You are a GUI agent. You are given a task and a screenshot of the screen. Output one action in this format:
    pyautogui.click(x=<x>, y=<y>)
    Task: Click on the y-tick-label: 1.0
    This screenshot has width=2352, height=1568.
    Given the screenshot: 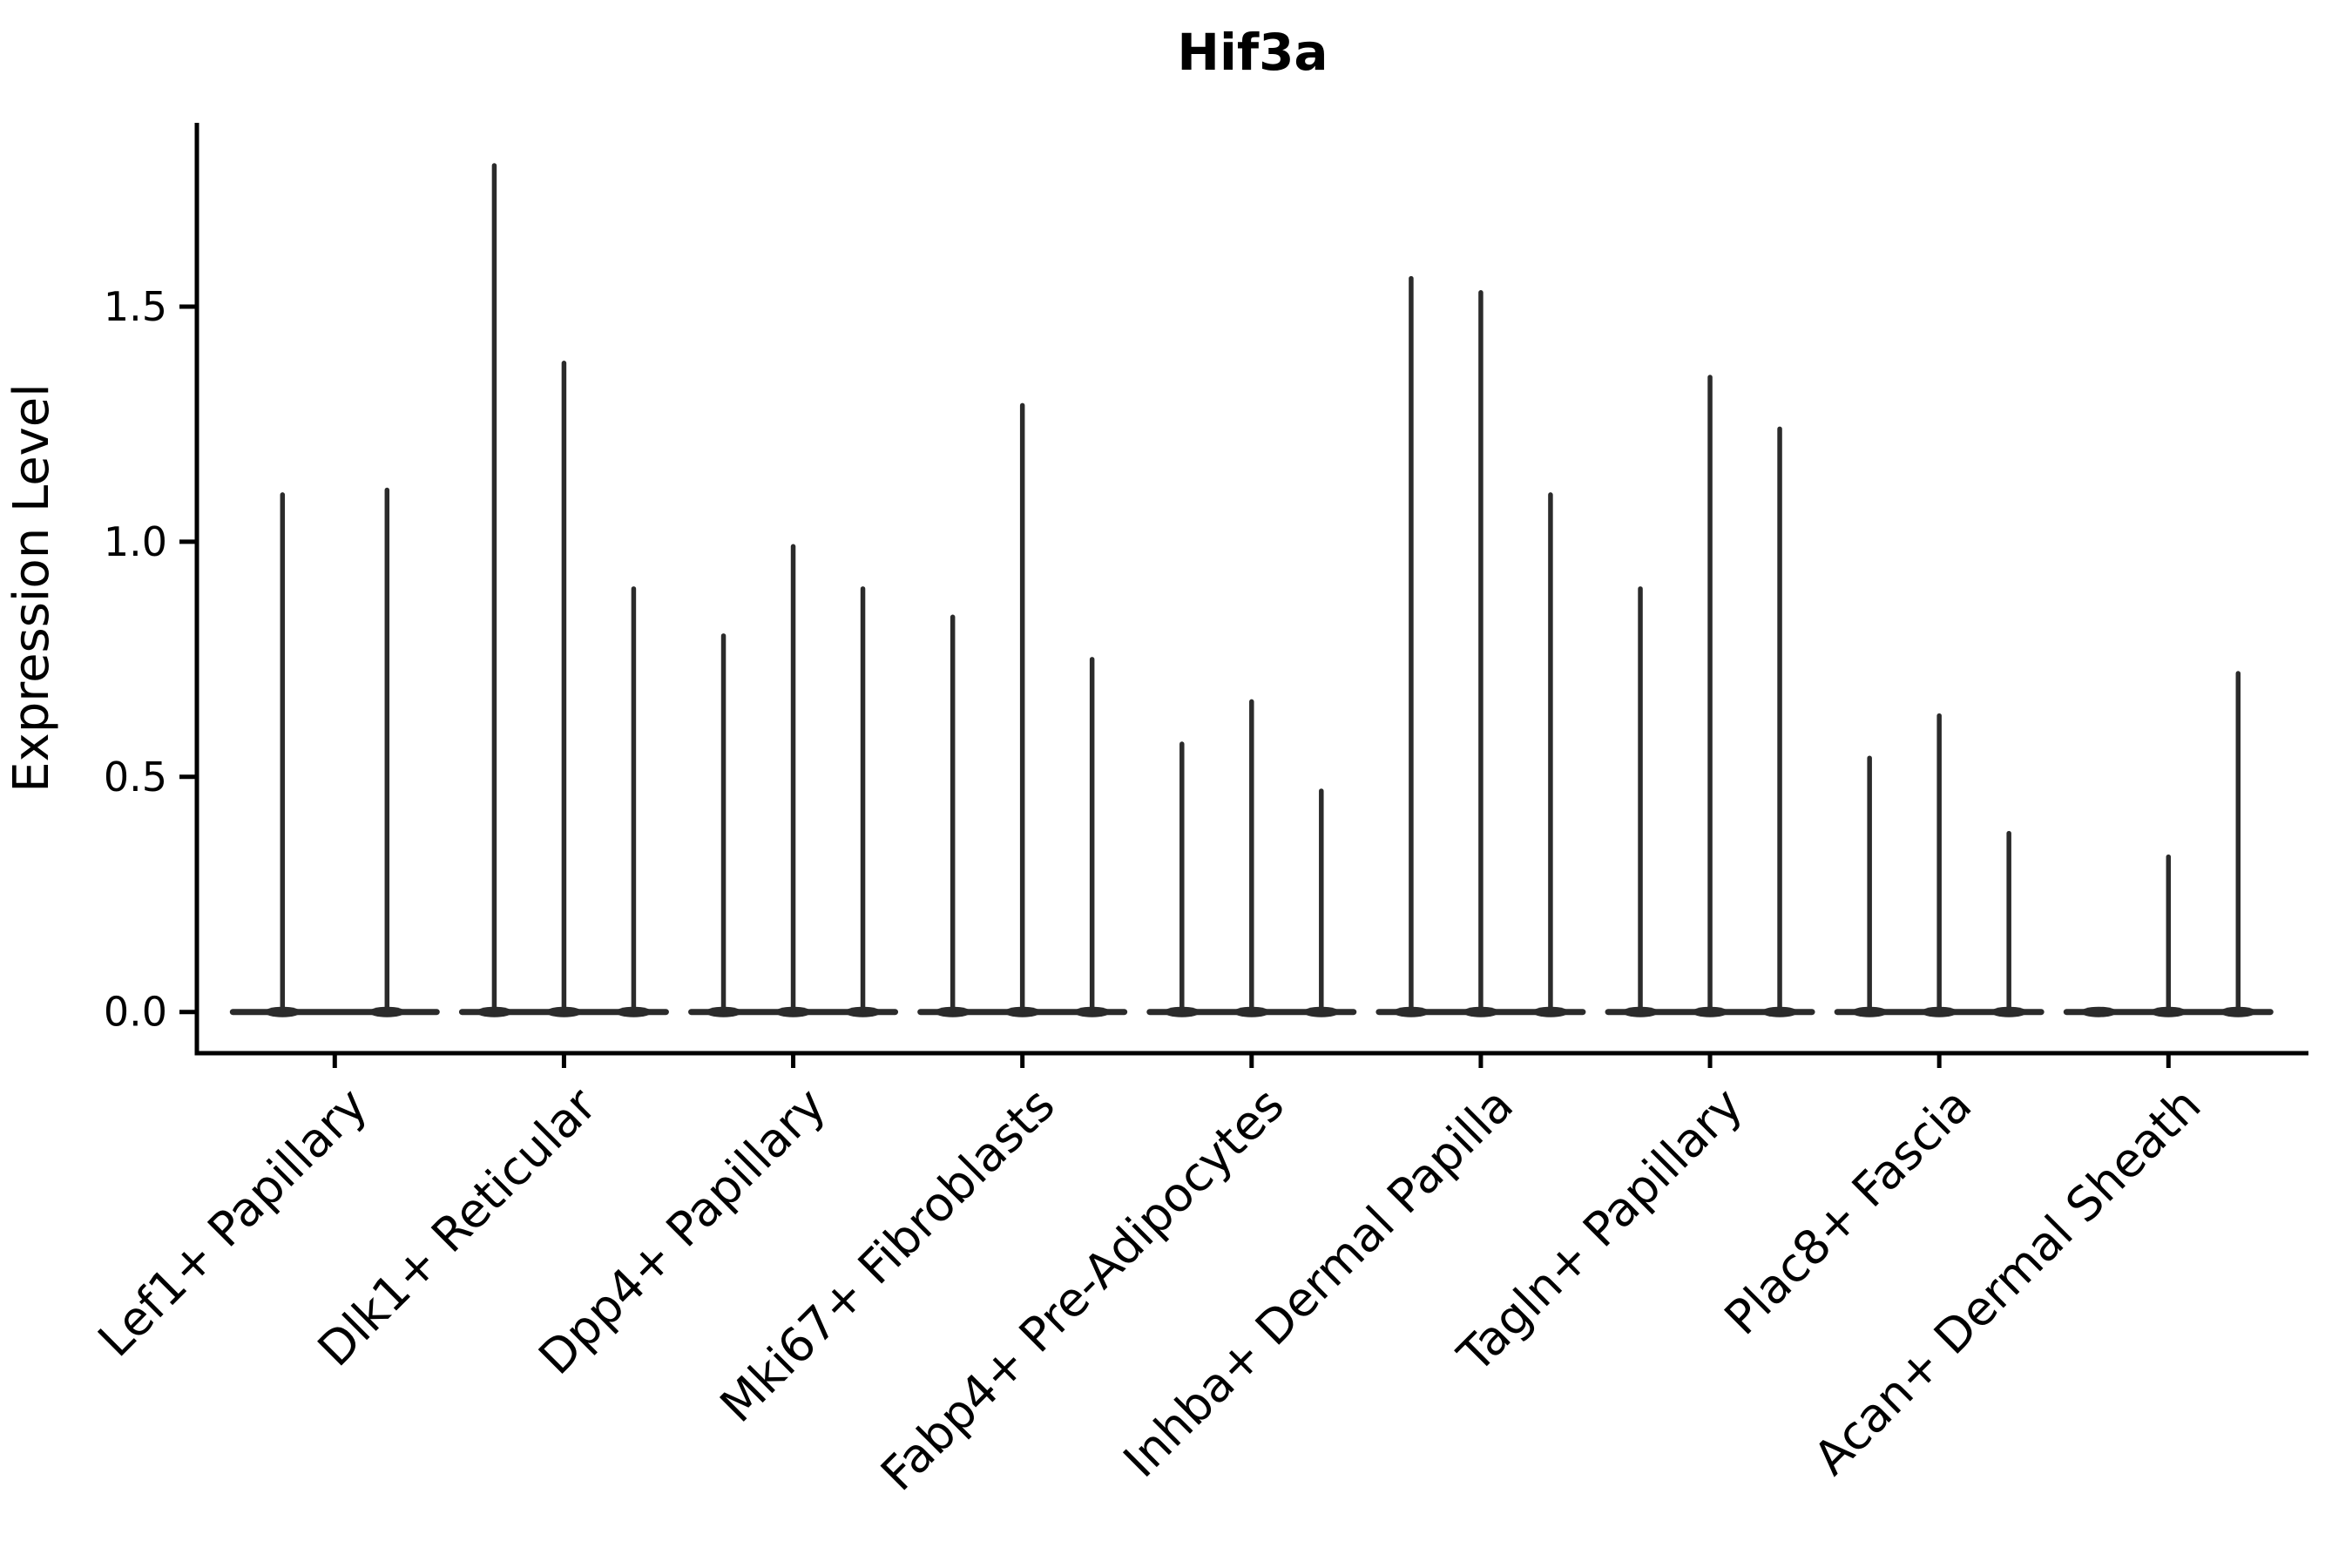 What is the action you would take?
    pyautogui.click(x=135, y=541)
    